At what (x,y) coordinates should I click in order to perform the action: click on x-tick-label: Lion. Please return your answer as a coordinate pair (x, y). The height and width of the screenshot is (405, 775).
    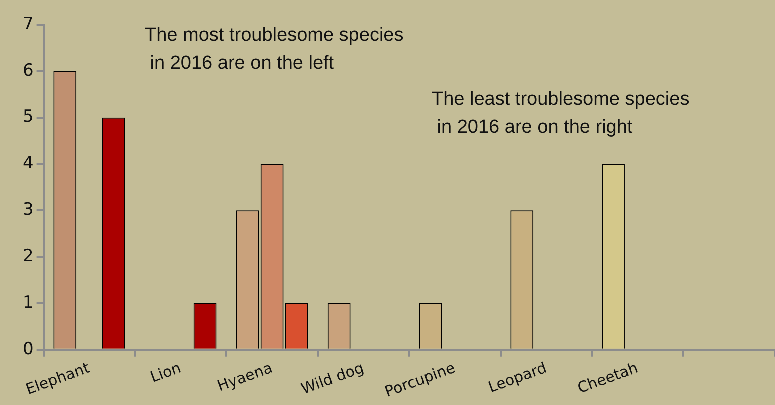
    Looking at the image, I should click on (166, 372).